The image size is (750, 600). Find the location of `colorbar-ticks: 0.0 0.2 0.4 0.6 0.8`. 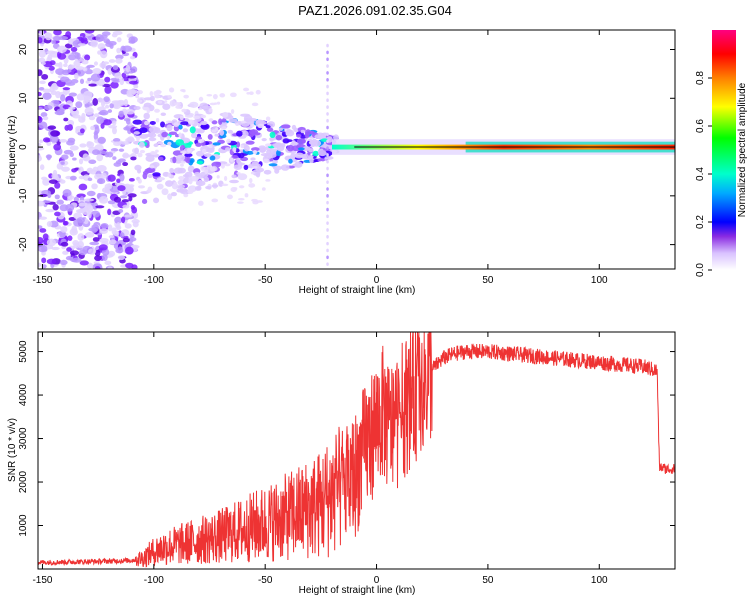

colorbar-ticks: 0.0 0.2 0.4 0.6 0.8 is located at coordinates (703, 174).